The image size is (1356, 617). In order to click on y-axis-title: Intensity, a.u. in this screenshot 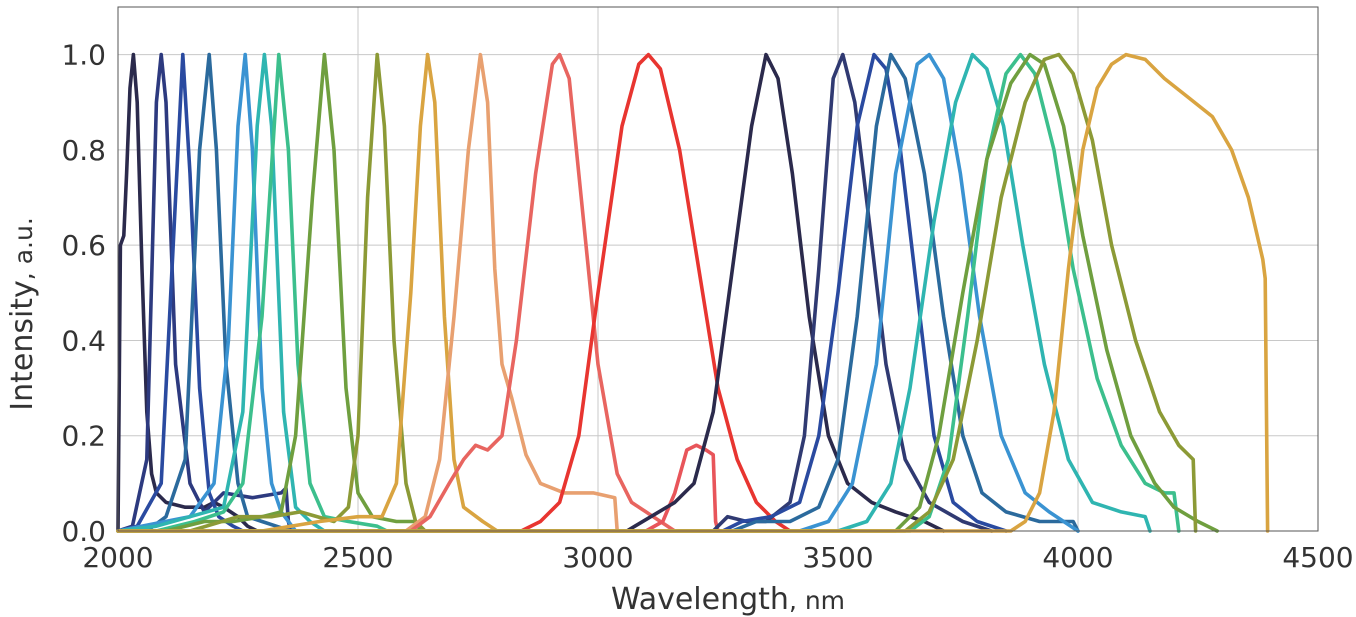, I will do `click(22, 314)`.